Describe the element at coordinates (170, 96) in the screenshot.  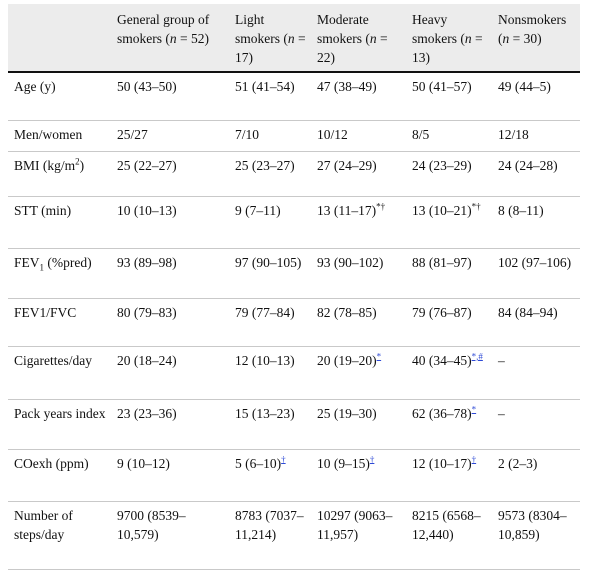
I see `cell: 50 (43–50)` at that location.